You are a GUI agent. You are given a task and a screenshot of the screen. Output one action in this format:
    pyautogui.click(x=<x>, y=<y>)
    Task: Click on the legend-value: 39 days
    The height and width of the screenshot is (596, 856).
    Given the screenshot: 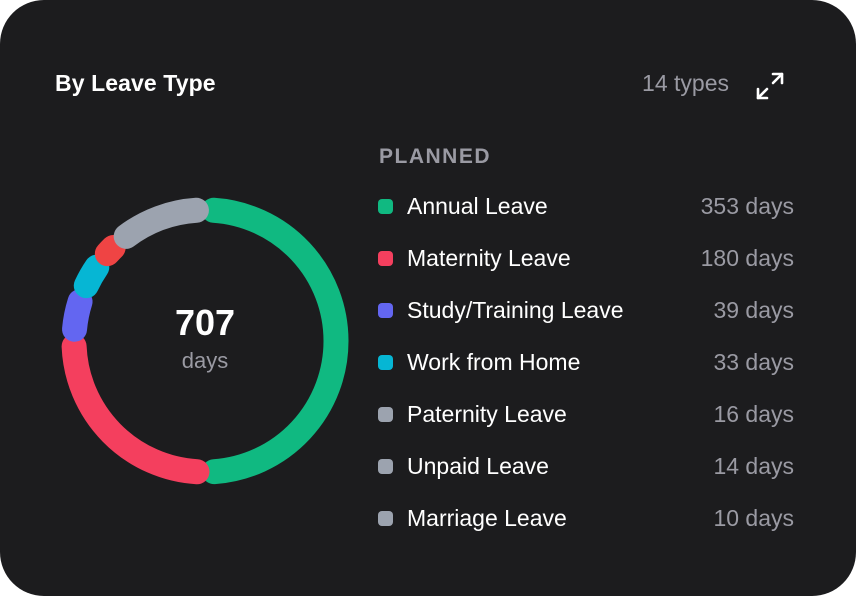 What is the action you would take?
    pyautogui.click(x=753, y=309)
    